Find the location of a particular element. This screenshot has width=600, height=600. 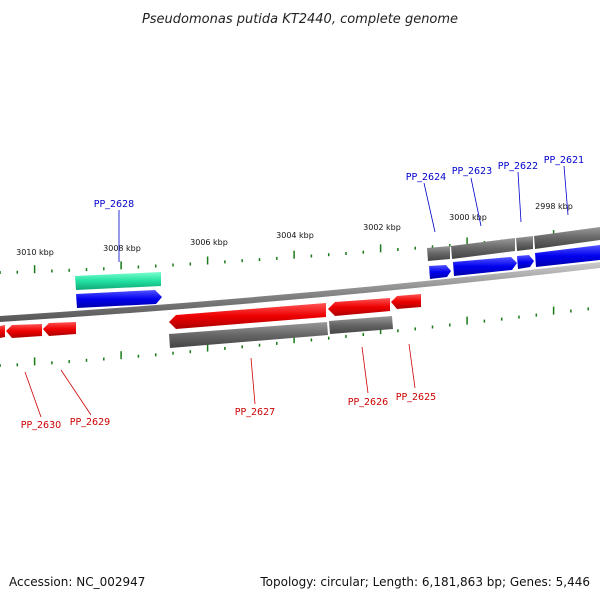

reverse-cds-arrows is located at coordinates (210, 316).